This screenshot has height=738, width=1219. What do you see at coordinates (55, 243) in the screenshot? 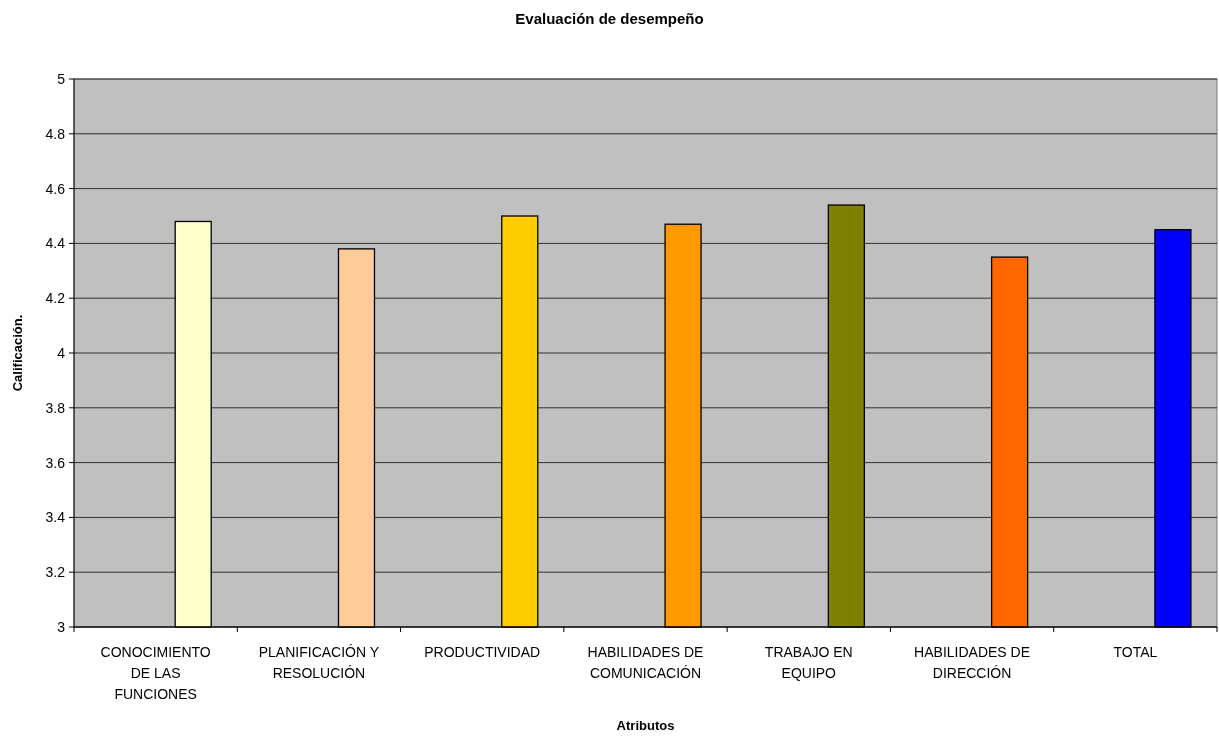
I see `y-tick-label: 4.4` at bounding box center [55, 243].